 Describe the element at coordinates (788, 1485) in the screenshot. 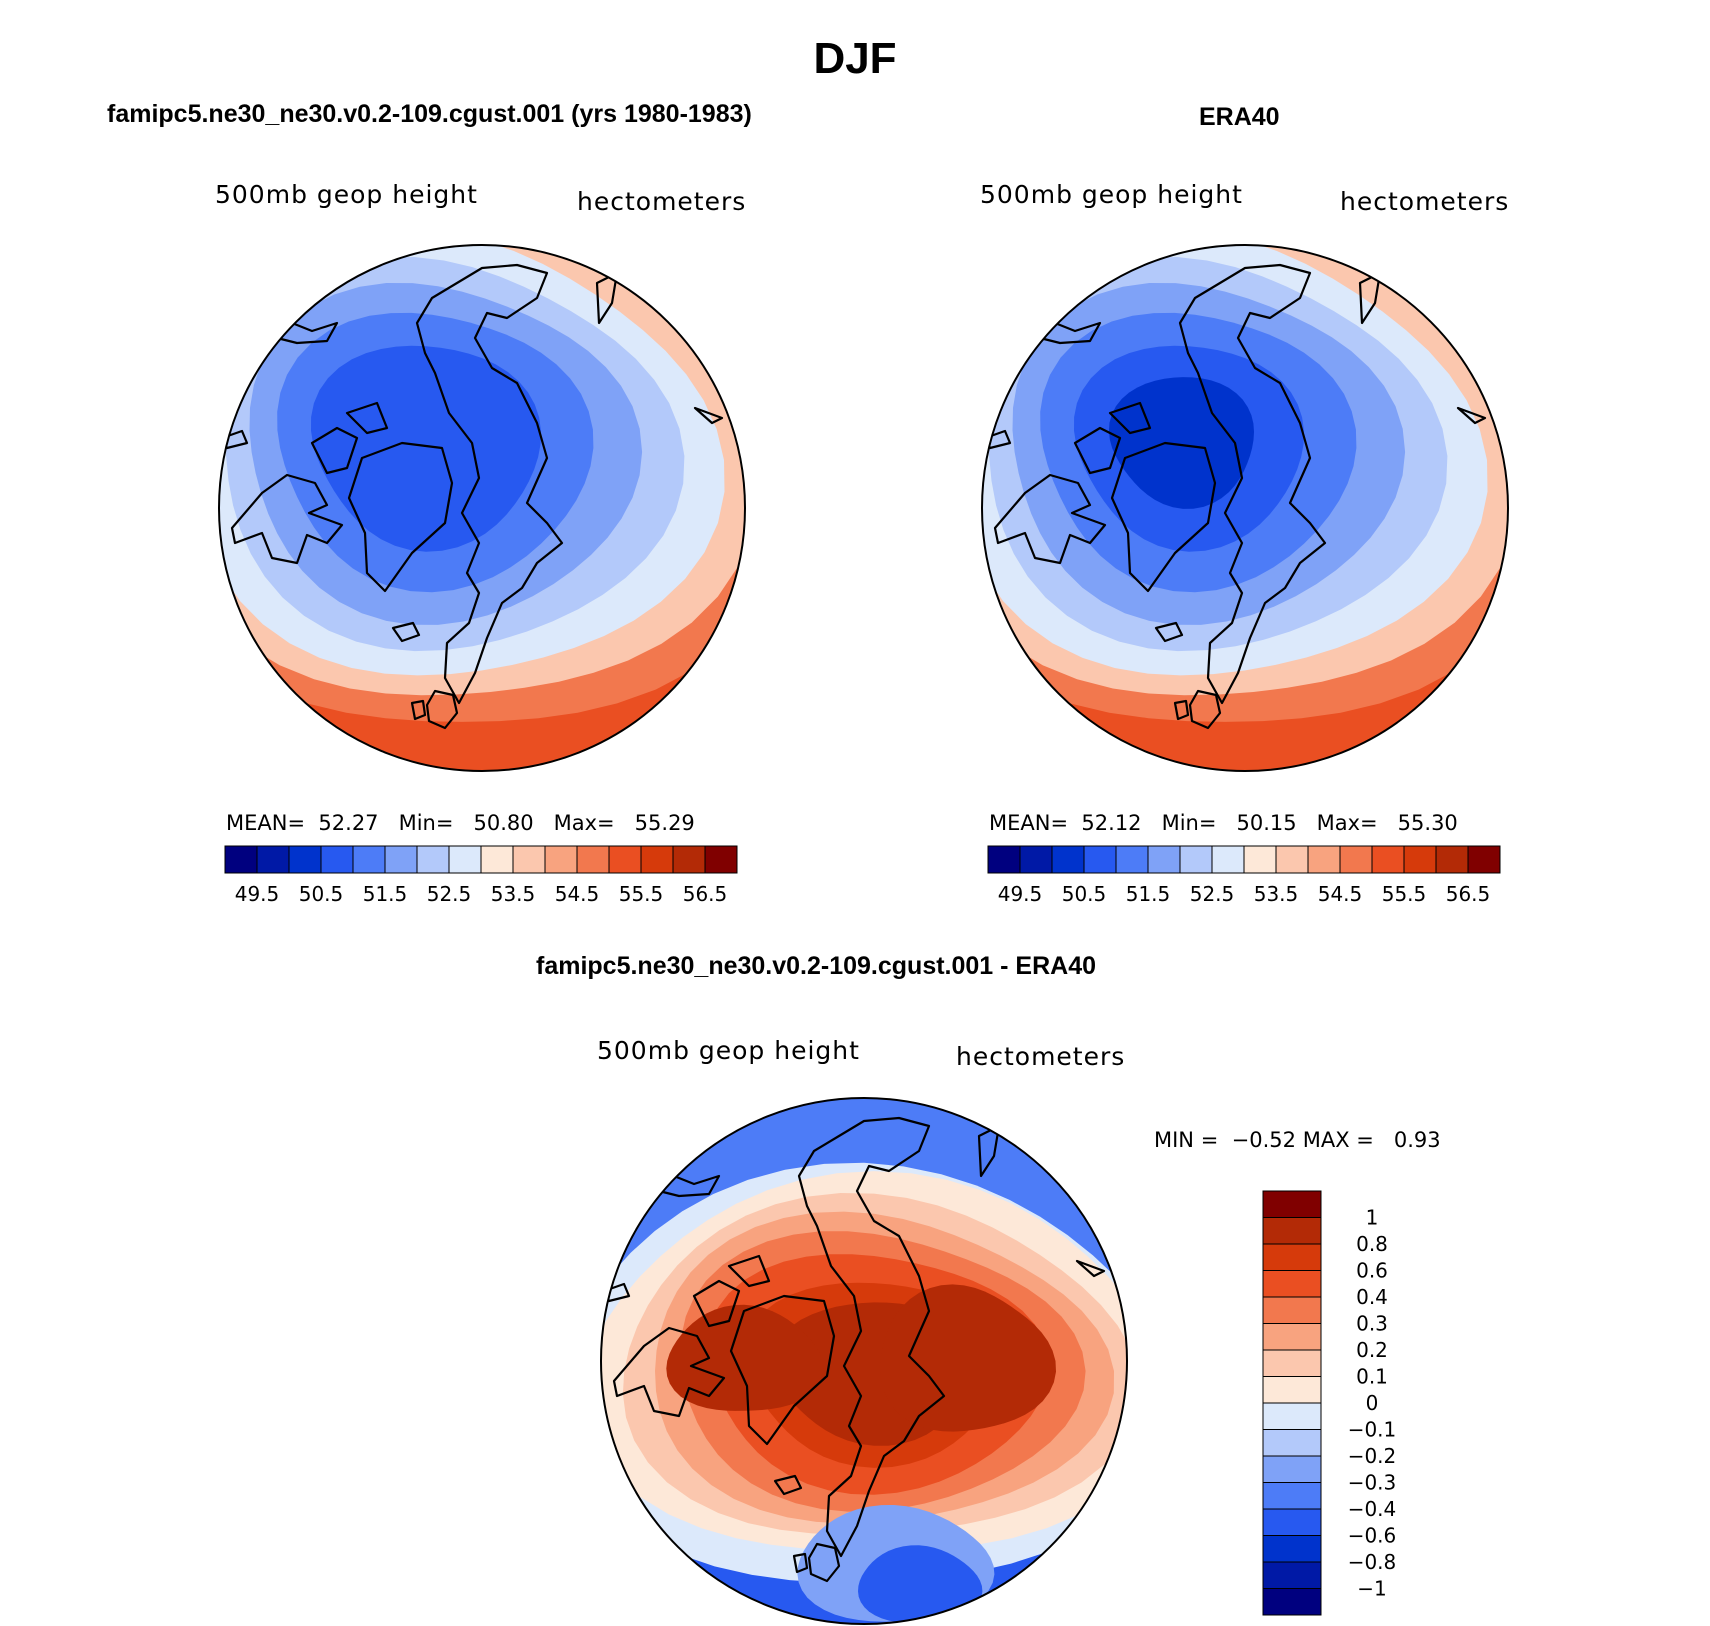

I see `panel3-coastline-iceland` at that location.